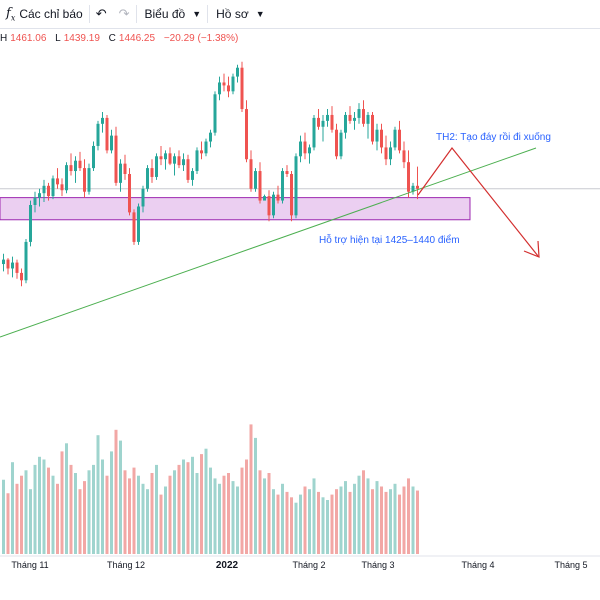 This screenshot has width=600, height=600. Describe the element at coordinates (197, 14) in the screenshot. I see `chevron-down-icon: ▼` at that location.